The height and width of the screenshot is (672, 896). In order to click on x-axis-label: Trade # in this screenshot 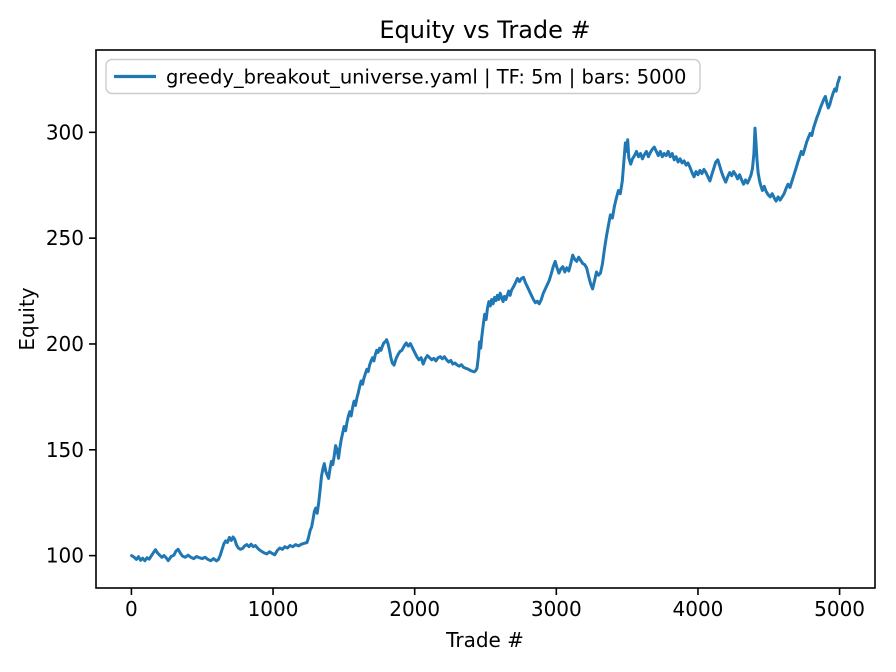, I will do `click(484, 640)`.